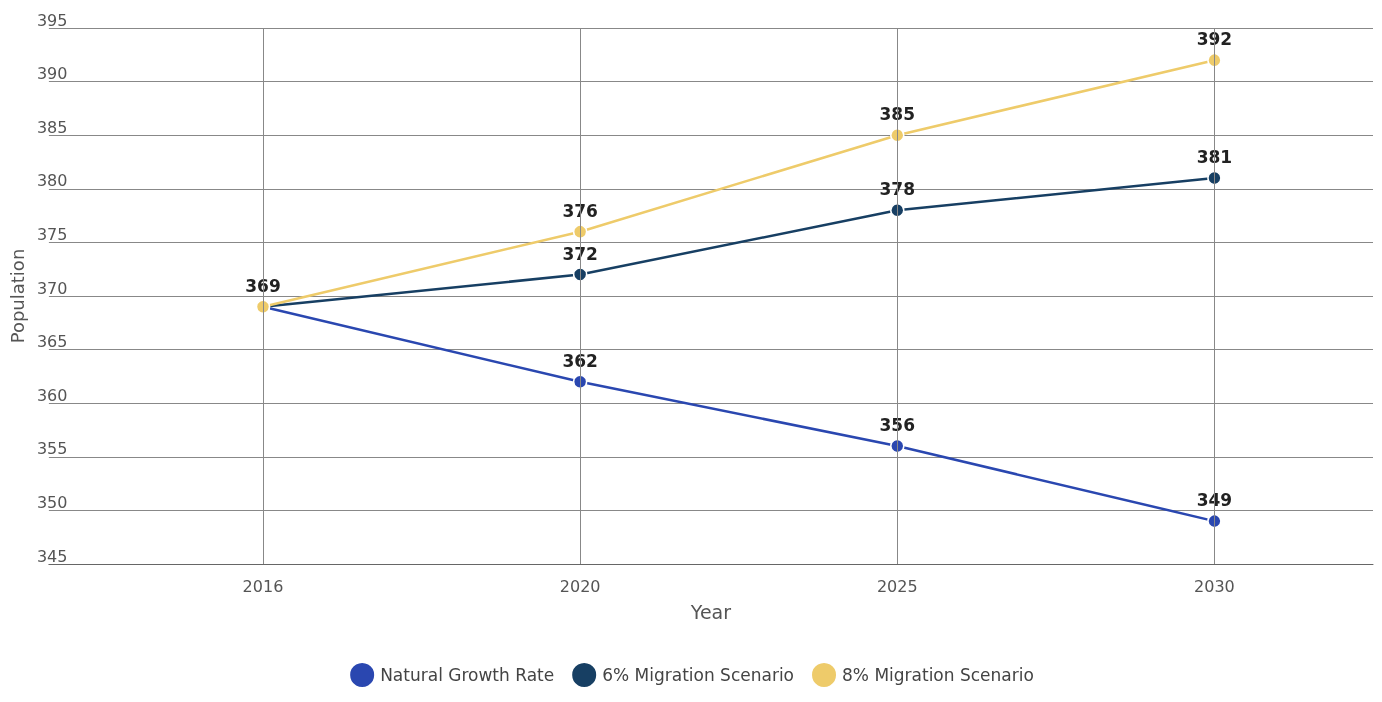  I want to click on y-tick-label: 370, so click(52, 288).